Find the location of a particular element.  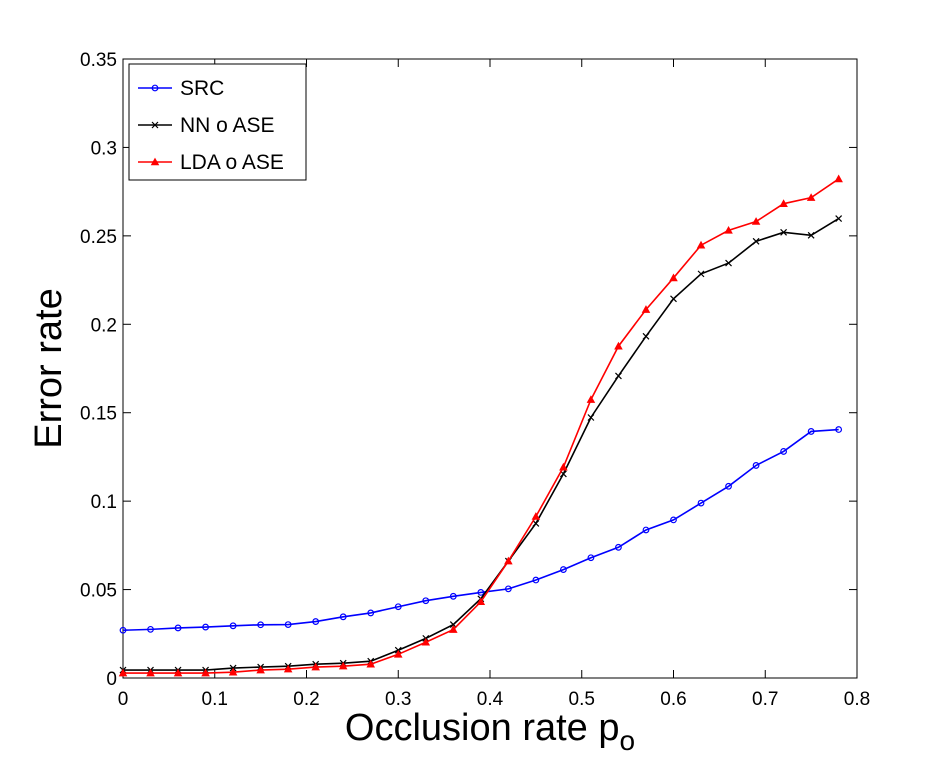

legend-item-nn-o-ase: NN o ASE is located at coordinates (206, 125).